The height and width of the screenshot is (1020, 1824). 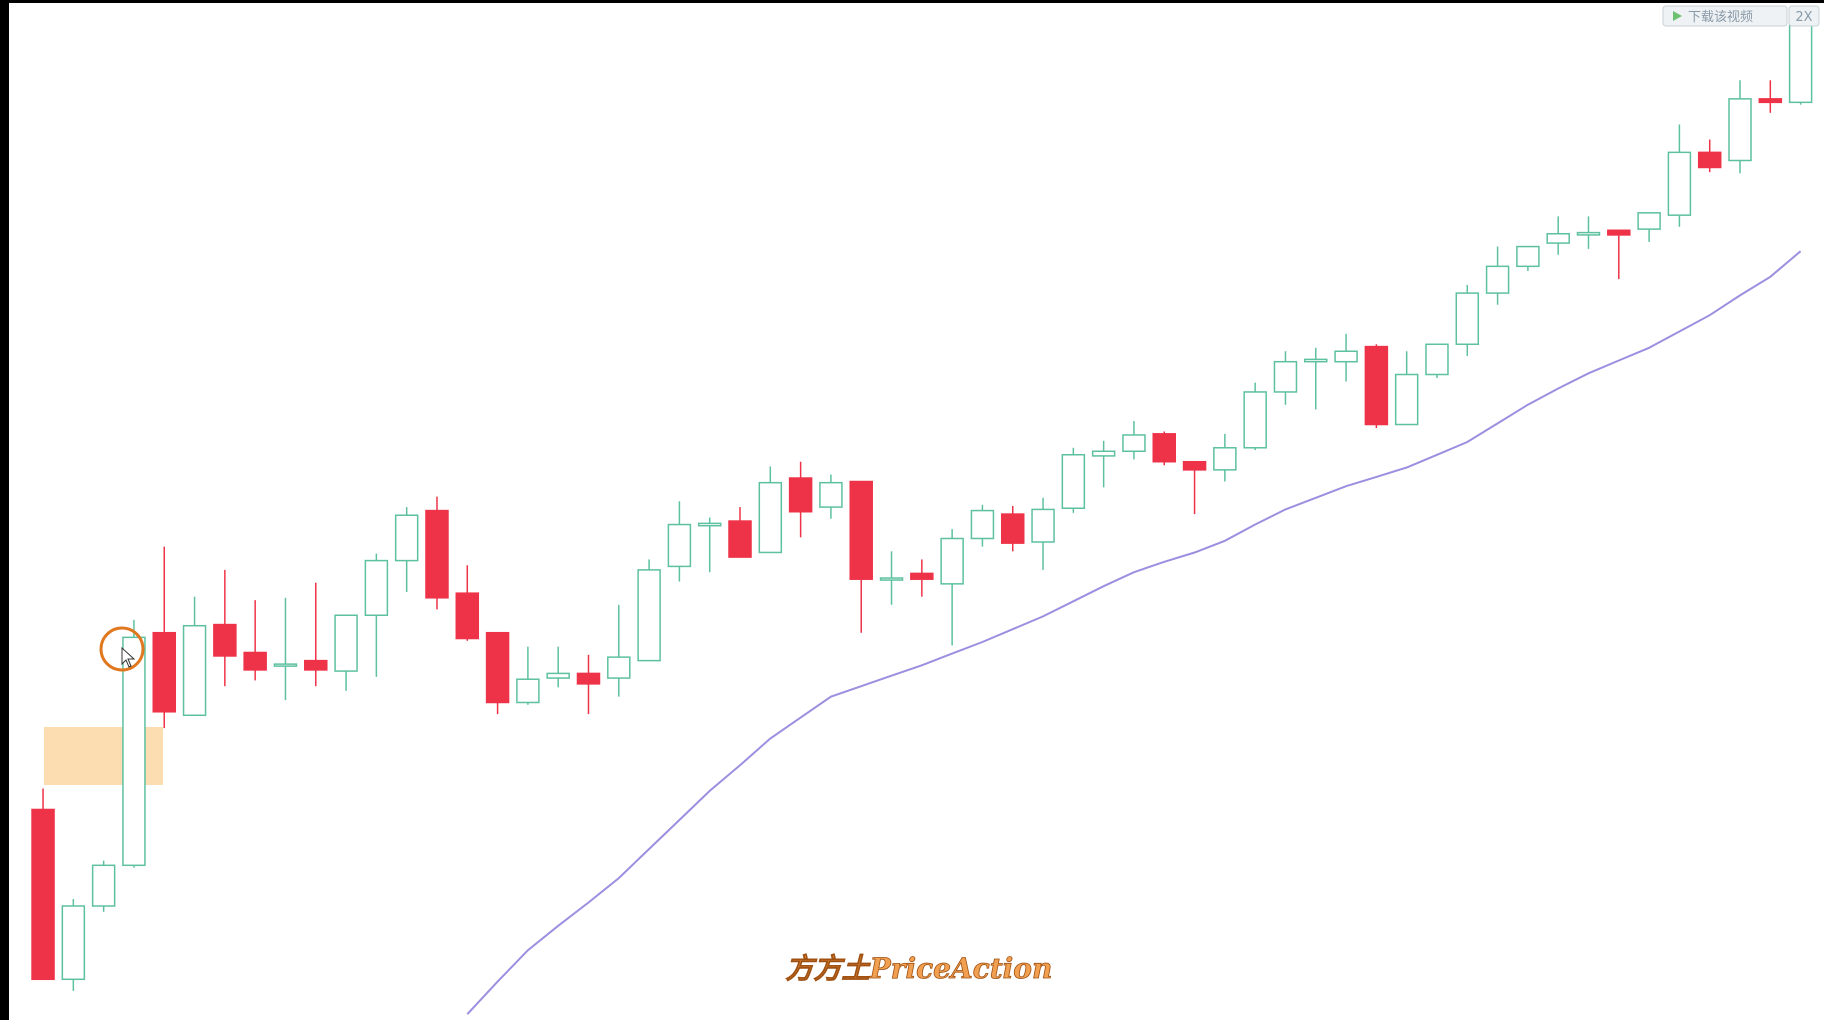 I want to click on download-button, so click(x=1725, y=16).